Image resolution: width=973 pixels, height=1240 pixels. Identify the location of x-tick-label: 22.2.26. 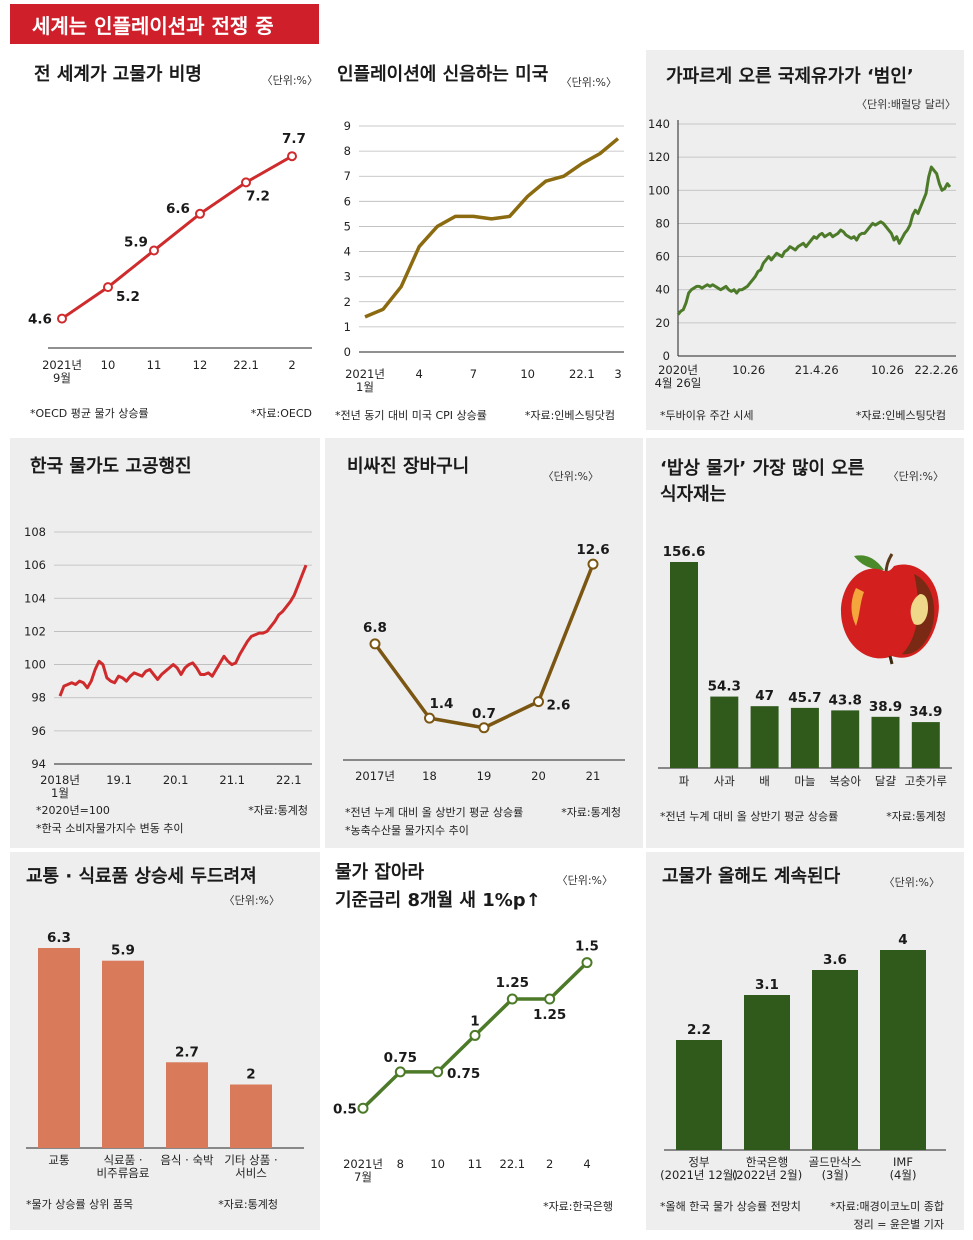
(936, 370).